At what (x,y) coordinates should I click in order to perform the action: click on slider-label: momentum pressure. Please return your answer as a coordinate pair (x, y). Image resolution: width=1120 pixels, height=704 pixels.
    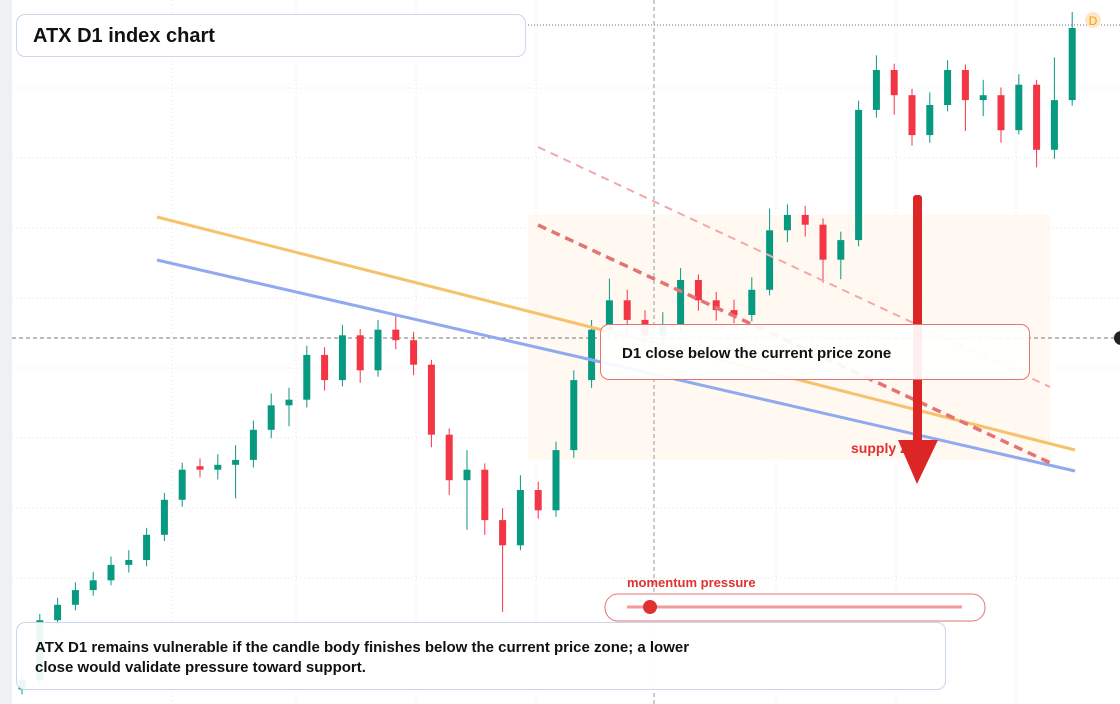
    Looking at the image, I should click on (691, 582).